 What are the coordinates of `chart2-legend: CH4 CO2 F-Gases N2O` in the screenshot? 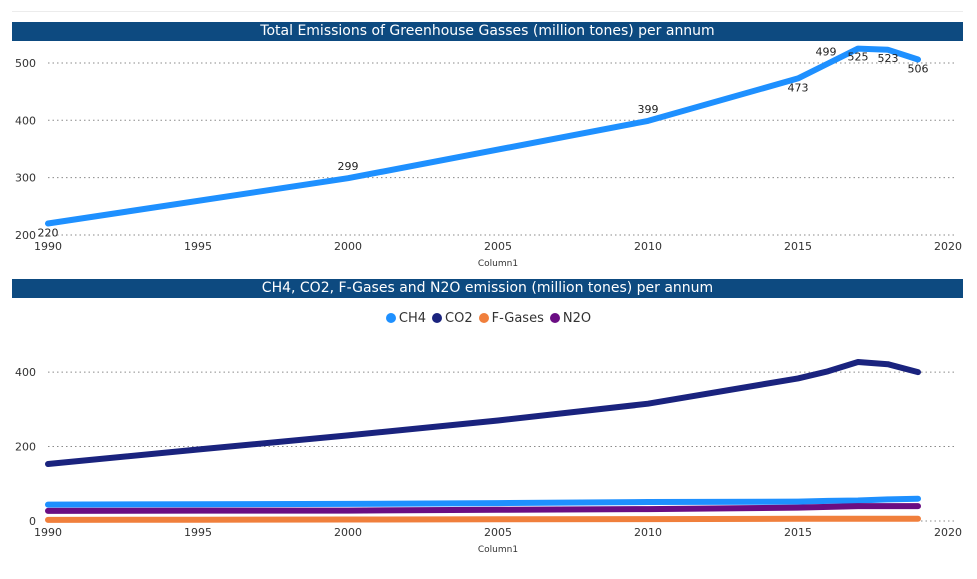 It's located at (488, 318).